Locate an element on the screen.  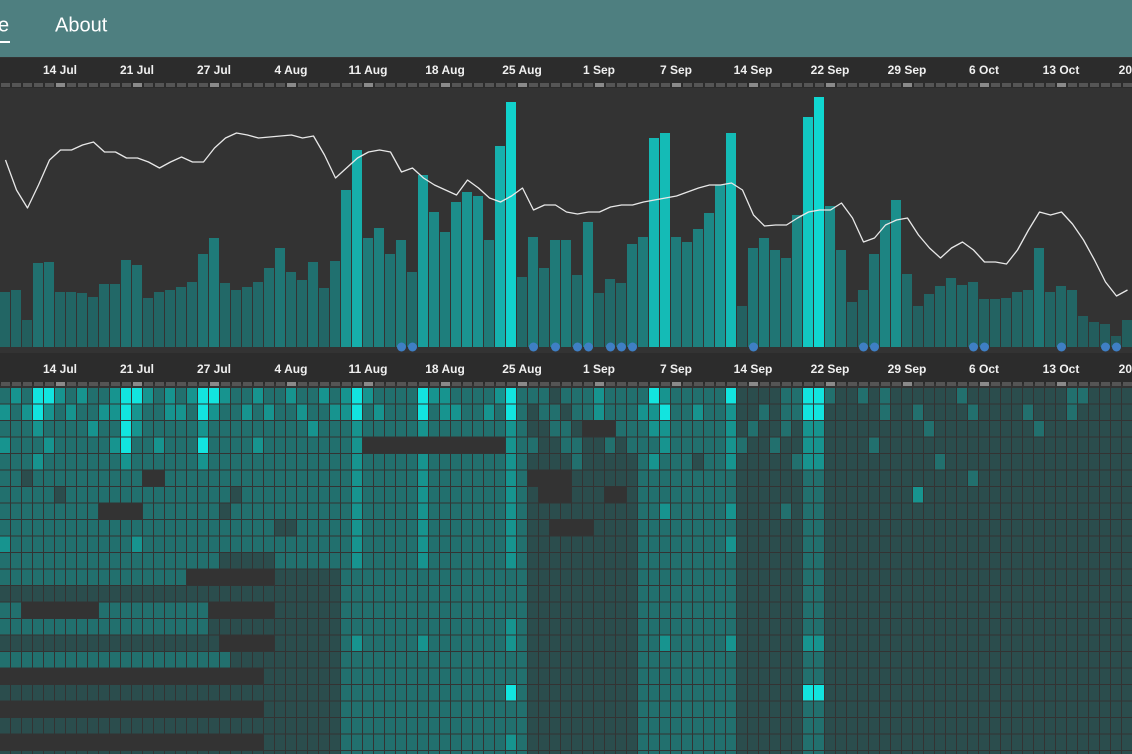
bar is located at coordinates (533, 292).